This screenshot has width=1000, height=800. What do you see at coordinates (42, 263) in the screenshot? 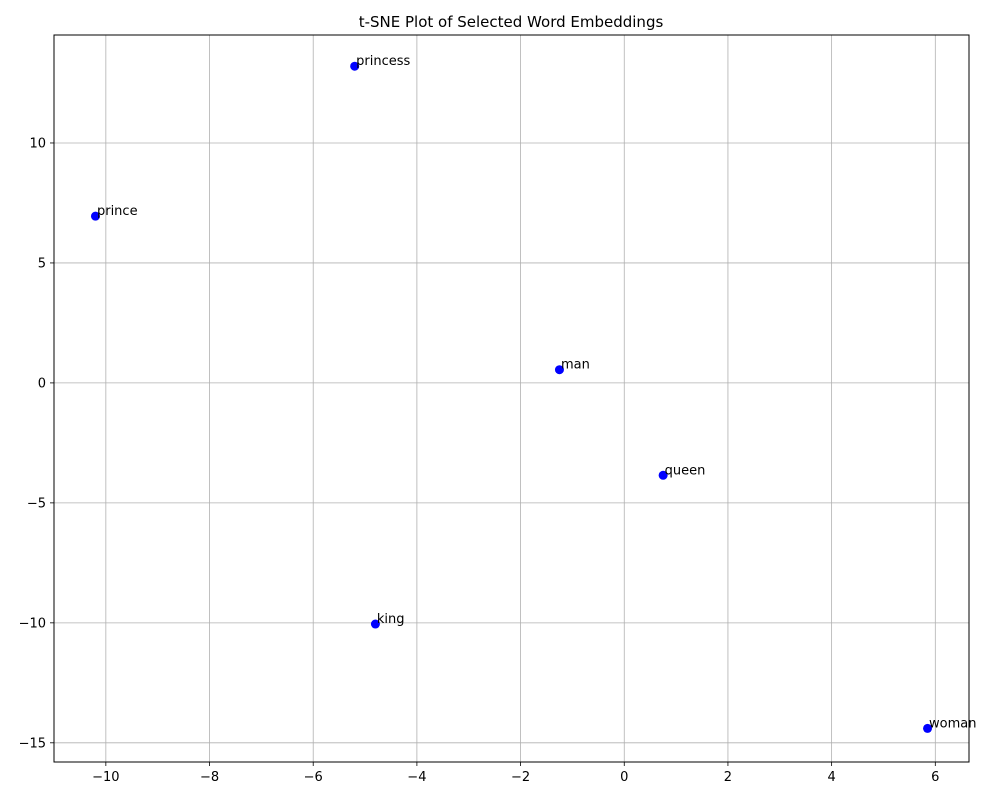
I see `y-tick-label: 5` at bounding box center [42, 263].